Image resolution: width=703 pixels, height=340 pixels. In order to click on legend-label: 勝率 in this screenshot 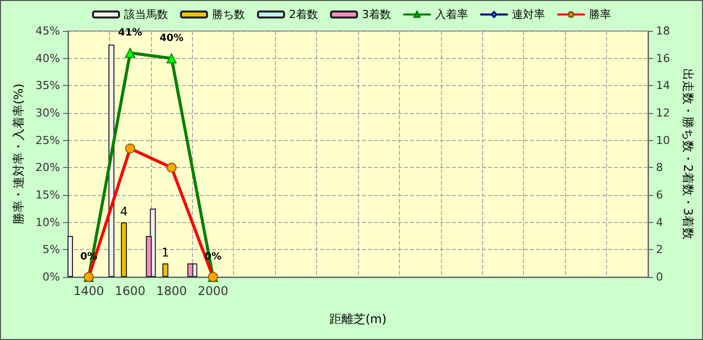, I will do `click(600, 14)`.